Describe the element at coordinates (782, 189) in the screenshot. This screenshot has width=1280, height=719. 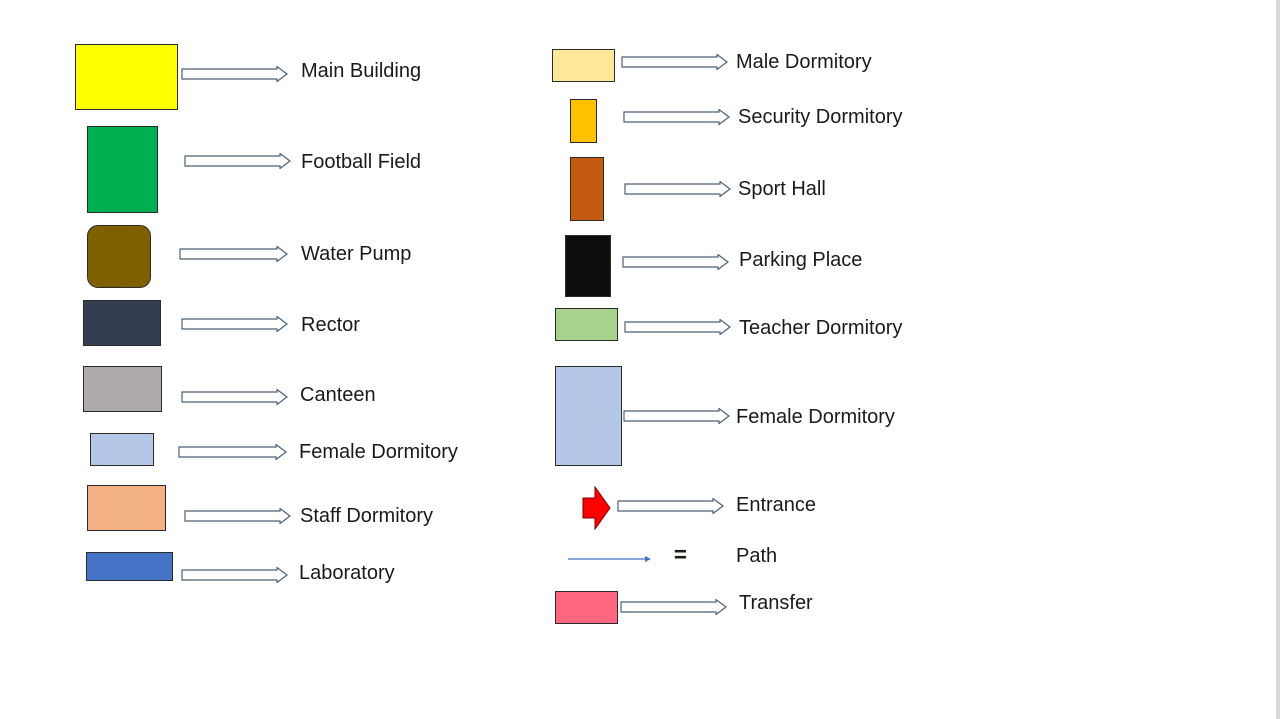
I see `sport-hall-label: Sport Hall` at that location.